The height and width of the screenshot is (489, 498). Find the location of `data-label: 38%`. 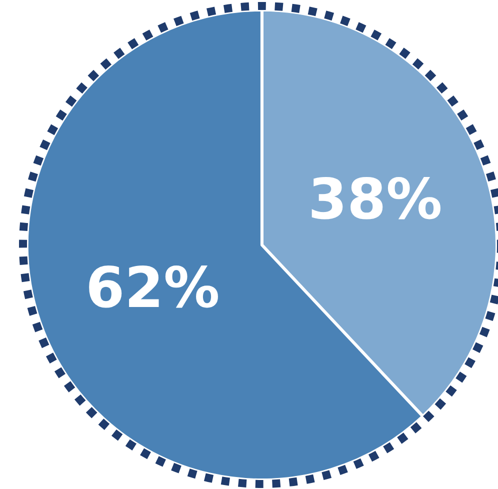

data-label: 38% is located at coordinates (375, 200).